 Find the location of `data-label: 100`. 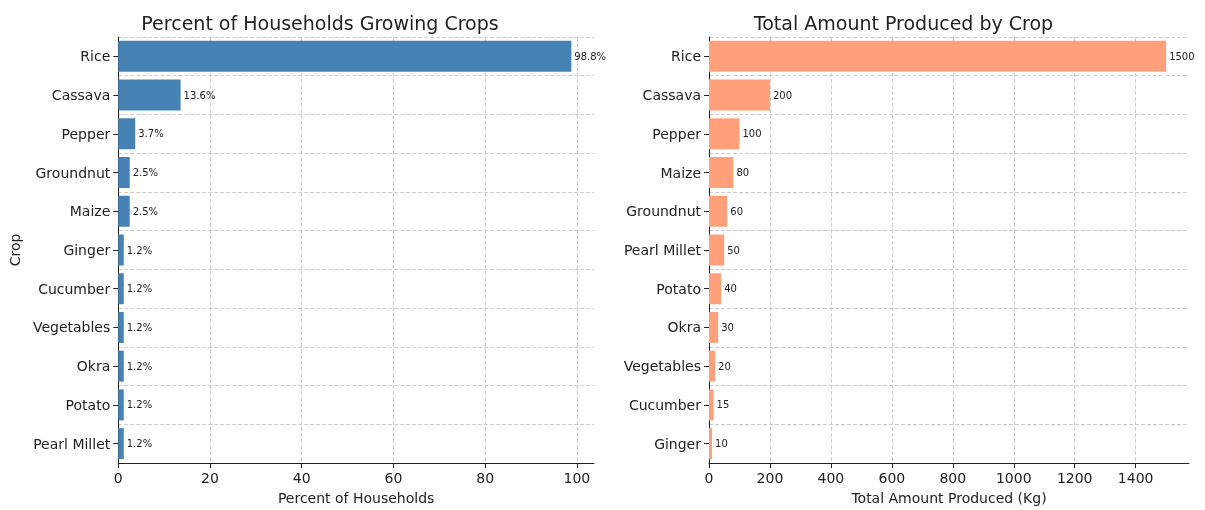

data-label: 100 is located at coordinates (752, 134).